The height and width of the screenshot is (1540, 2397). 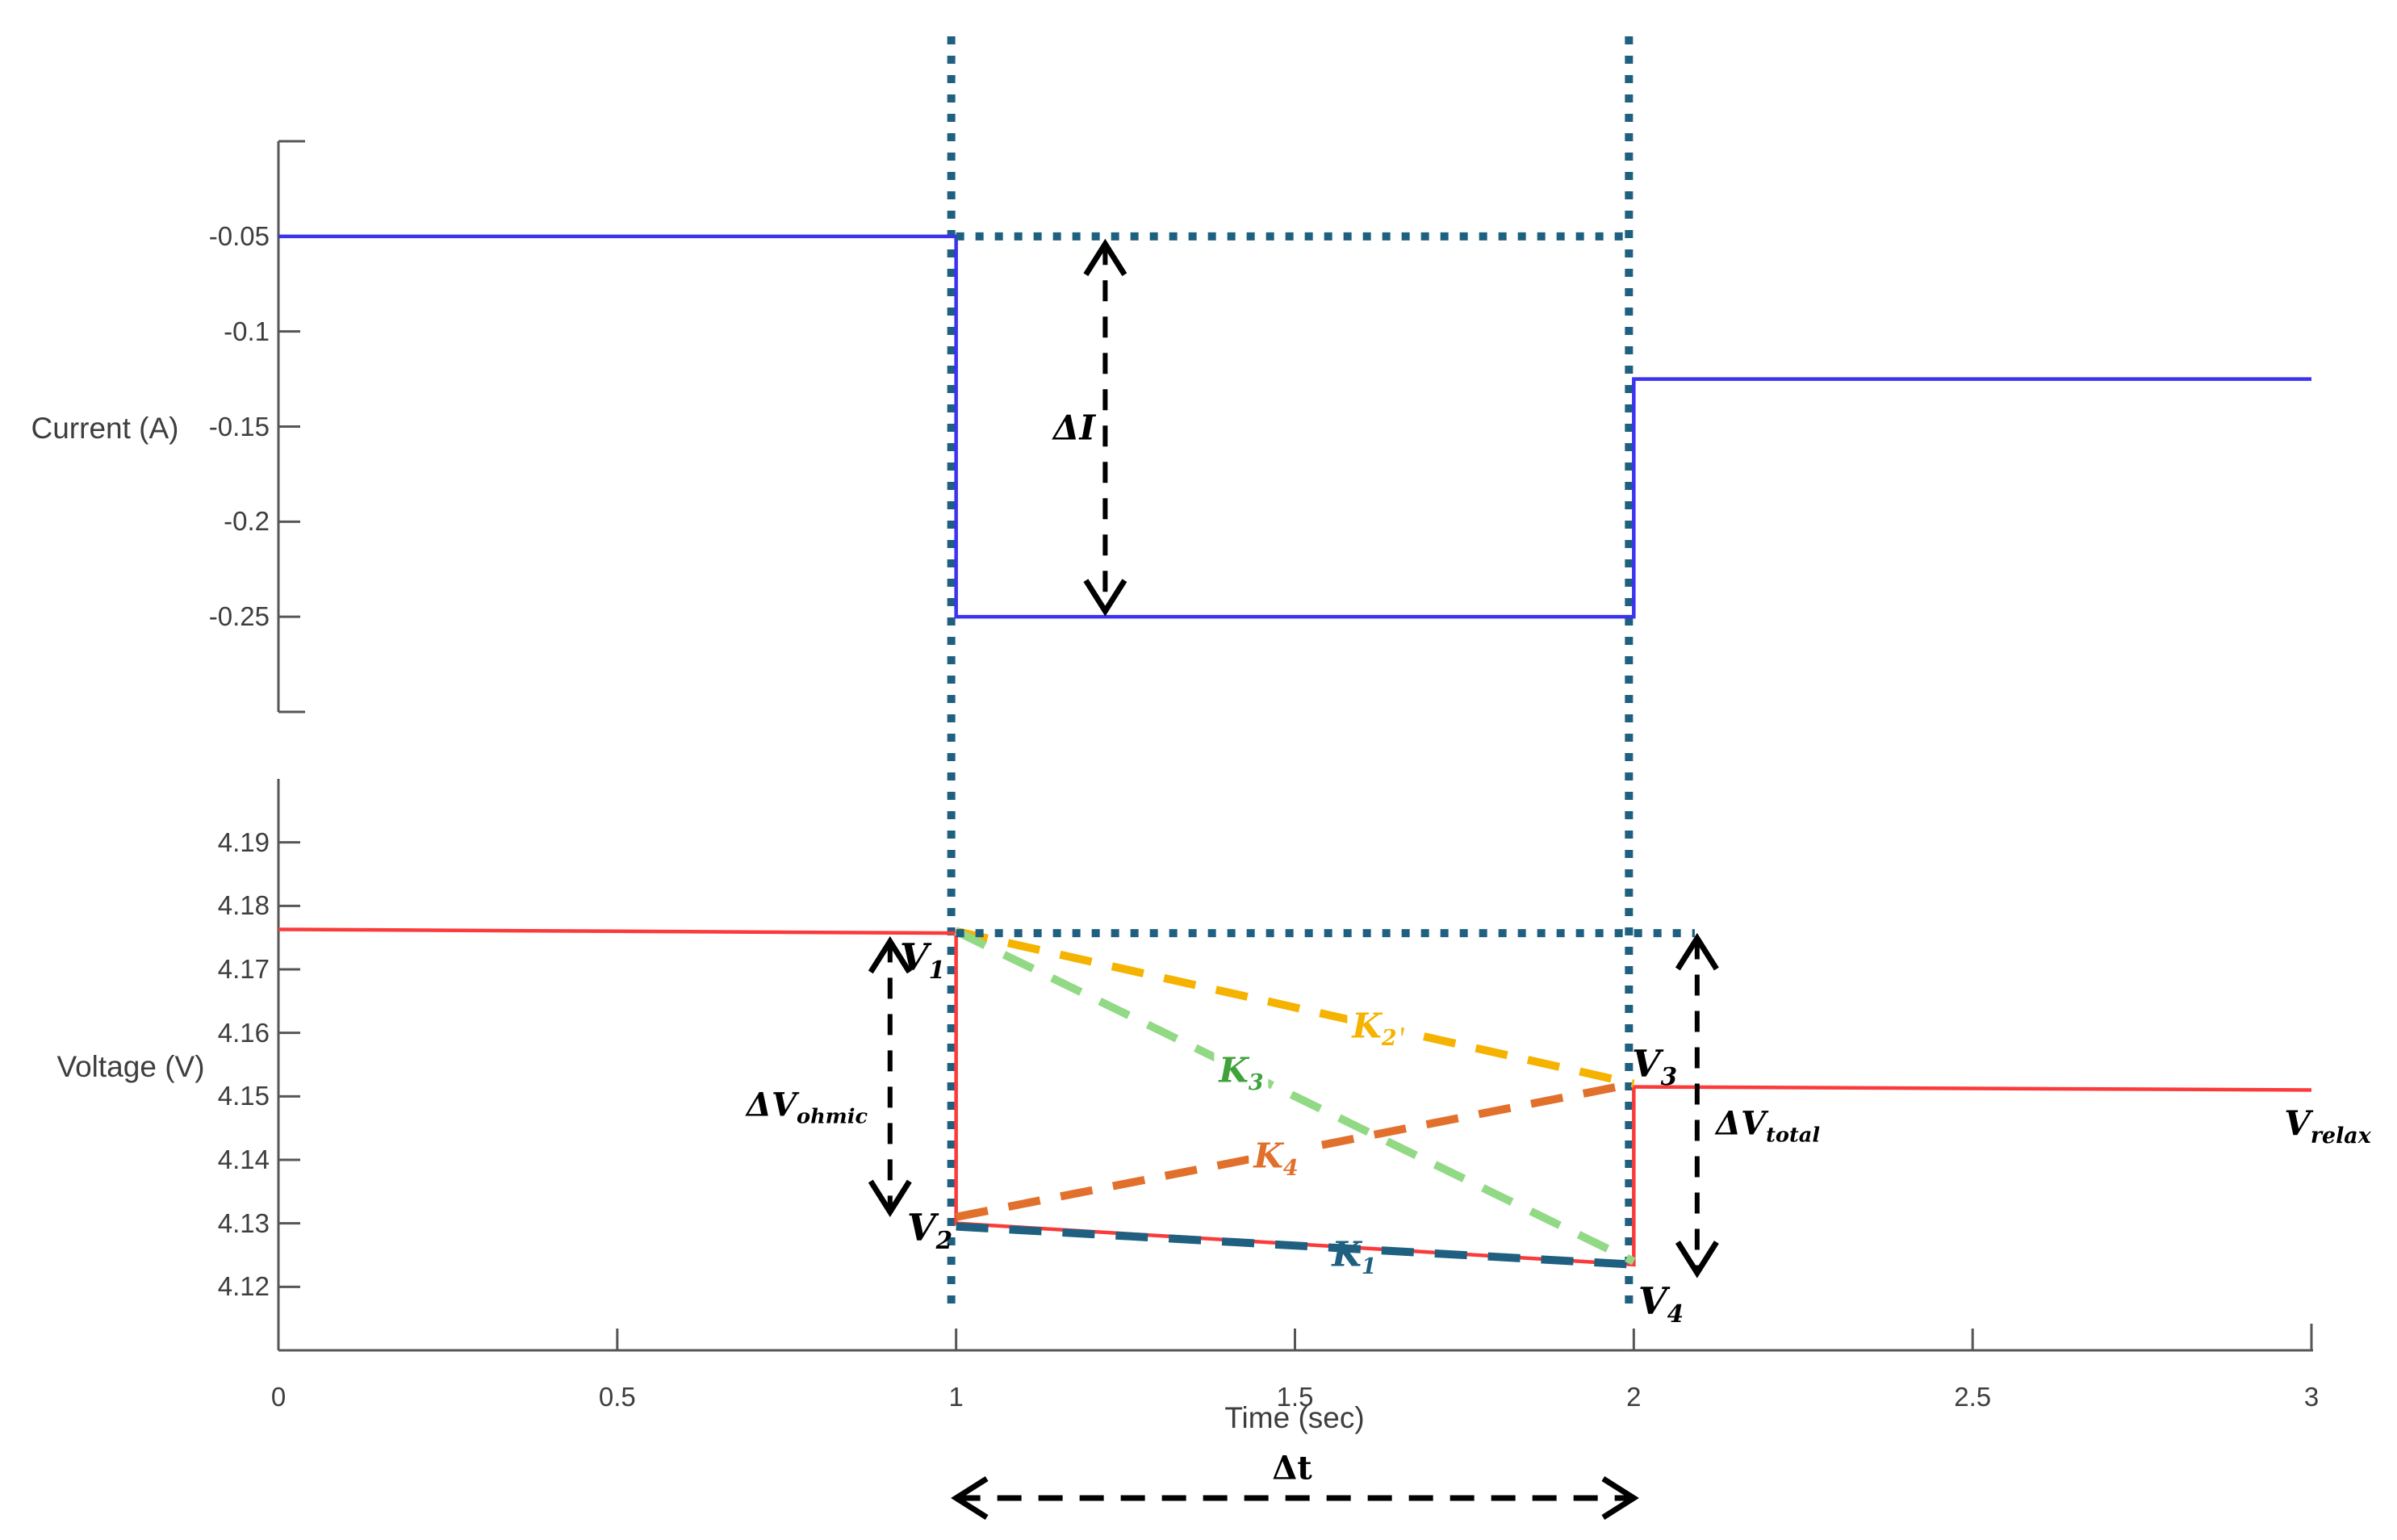 I want to click on v2-subscript: 2, so click(x=944, y=1240).